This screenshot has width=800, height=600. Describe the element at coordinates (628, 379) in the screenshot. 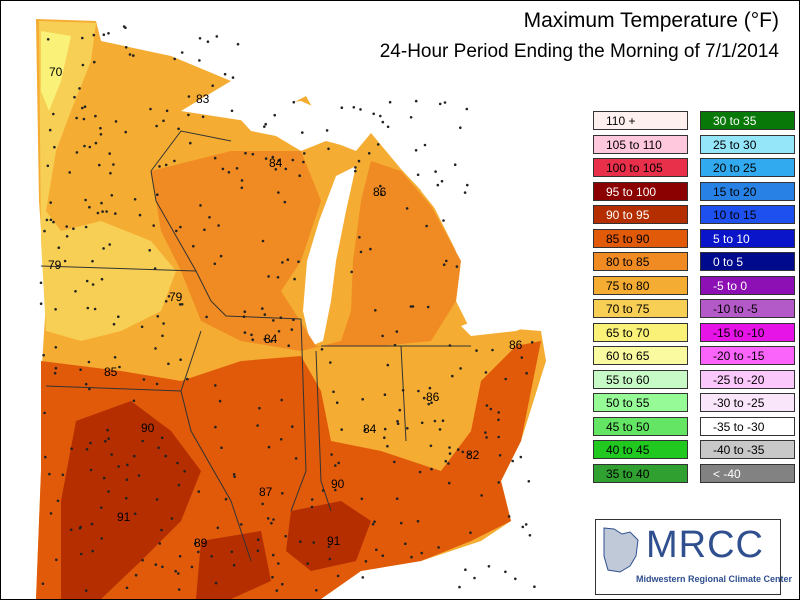

I see `legend-label: 55 to 60` at that location.